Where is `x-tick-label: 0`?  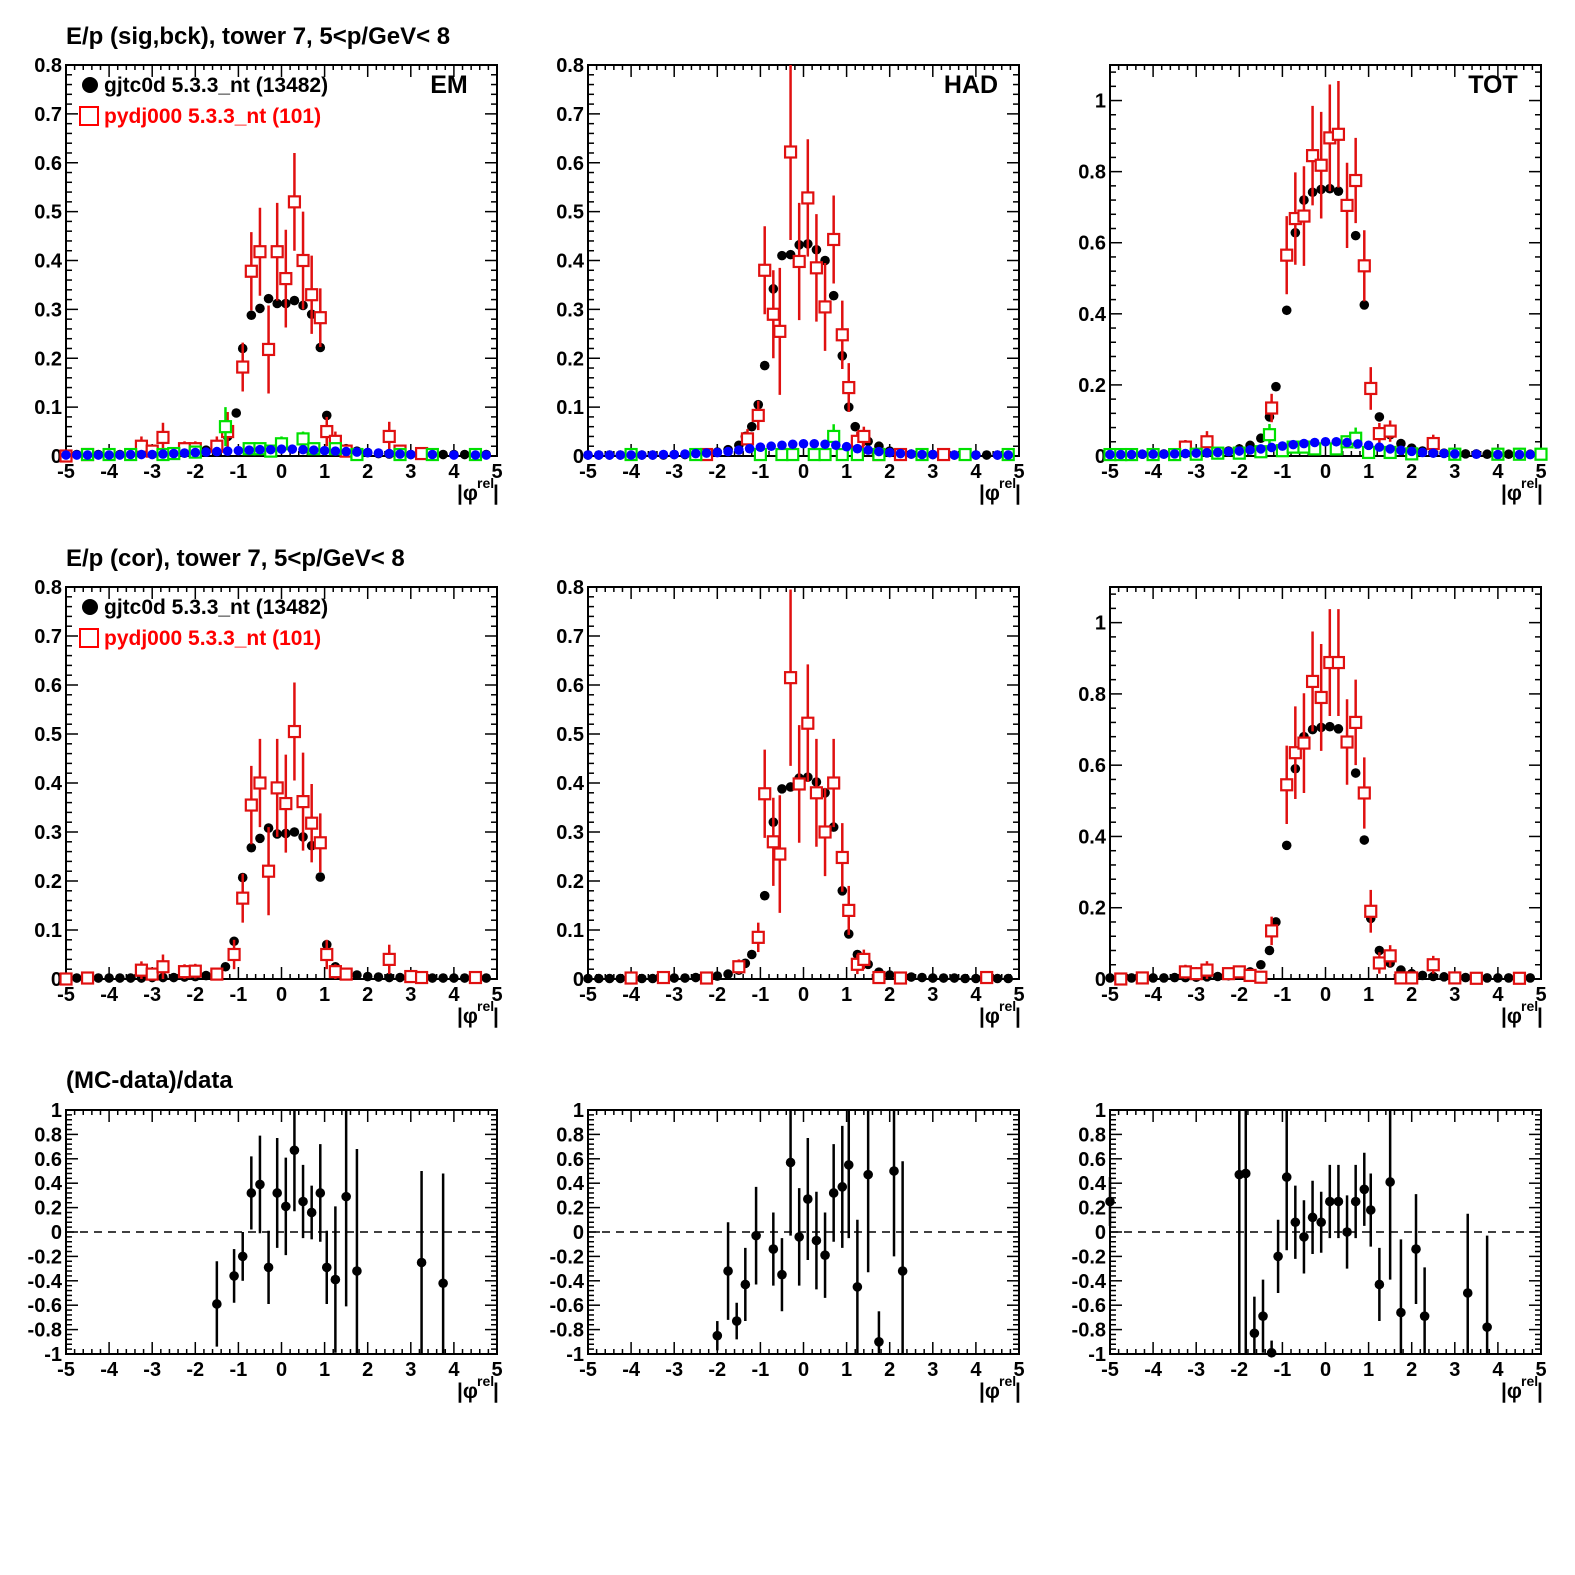
x-tick-label: 0 is located at coordinates (281, 1370).